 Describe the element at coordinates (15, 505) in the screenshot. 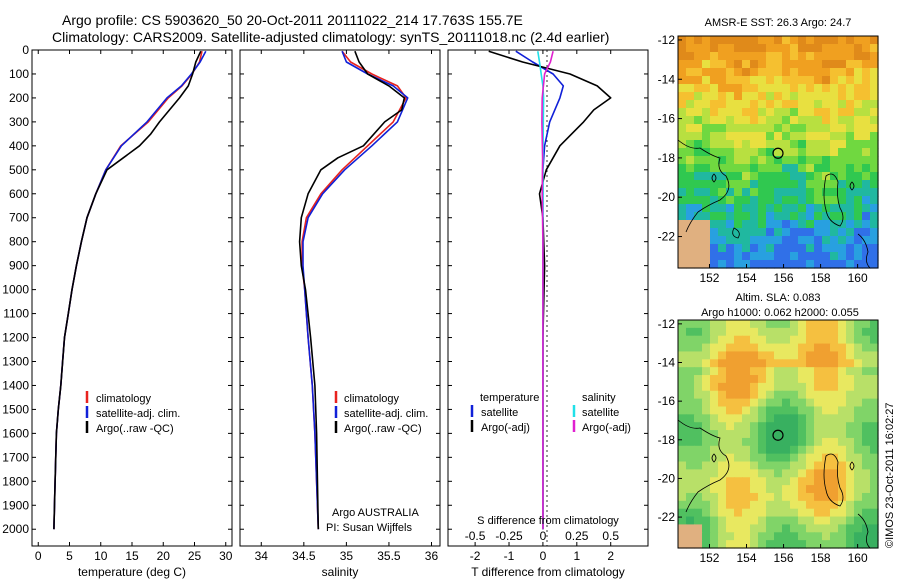

I see `depth-tick-label: 1900` at that location.